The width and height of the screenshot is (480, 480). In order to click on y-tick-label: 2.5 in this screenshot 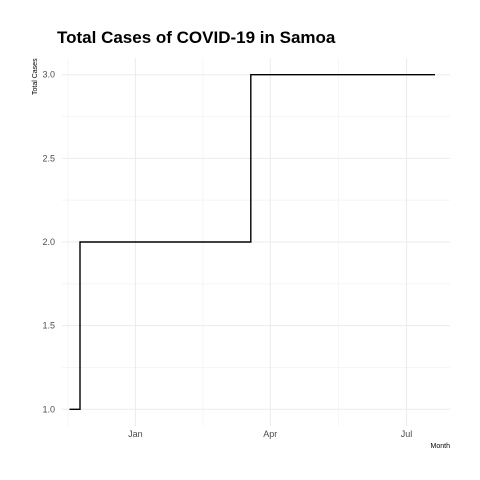, I will do `click(48, 158)`.